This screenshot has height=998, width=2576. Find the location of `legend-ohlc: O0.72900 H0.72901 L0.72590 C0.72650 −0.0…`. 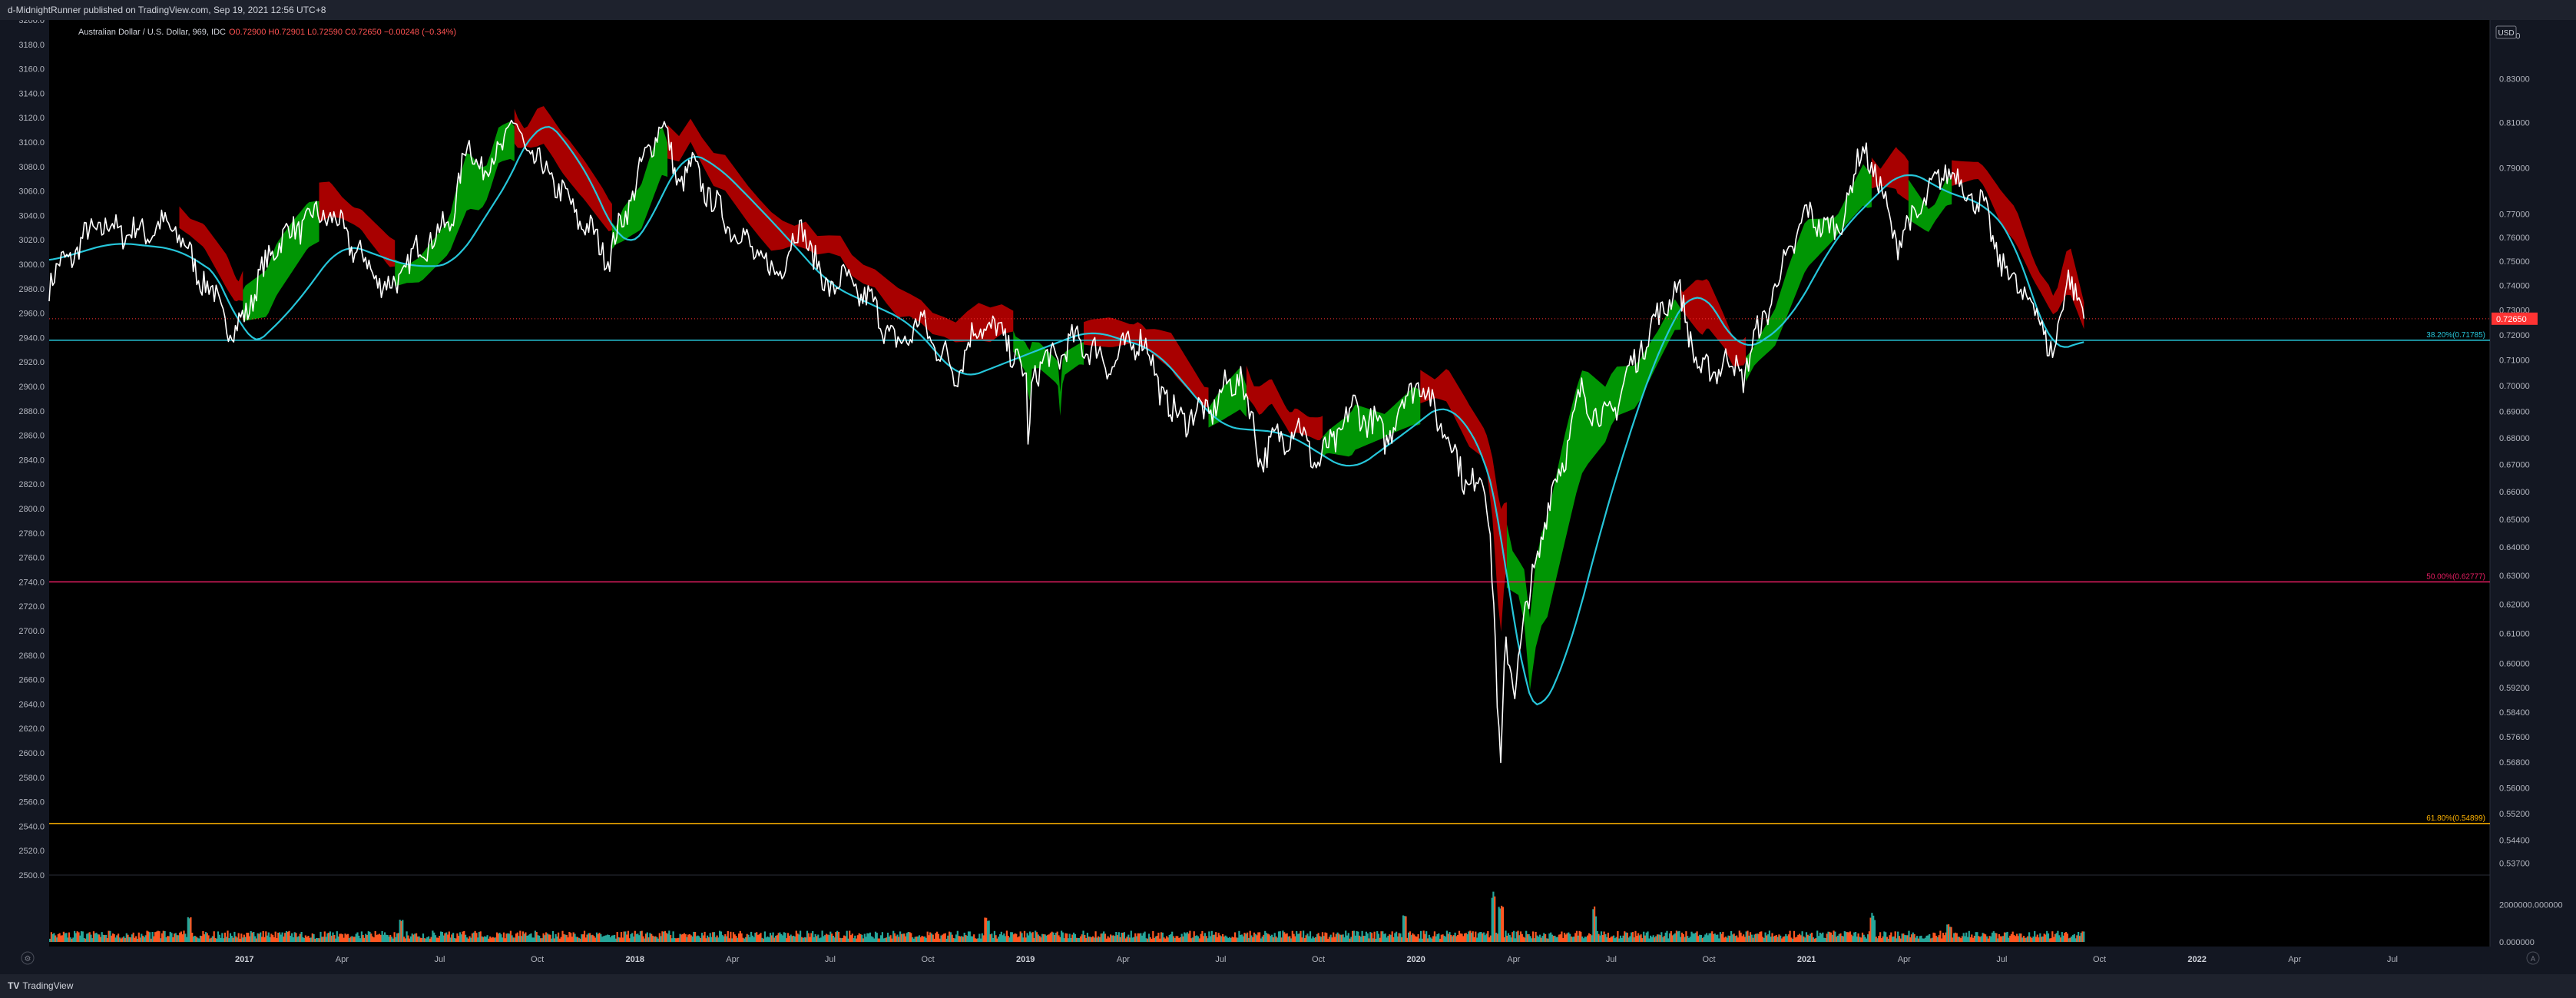

legend-ohlc: O0.72900 H0.72901 L0.72590 C0.72650 −0.0… is located at coordinates (342, 32).